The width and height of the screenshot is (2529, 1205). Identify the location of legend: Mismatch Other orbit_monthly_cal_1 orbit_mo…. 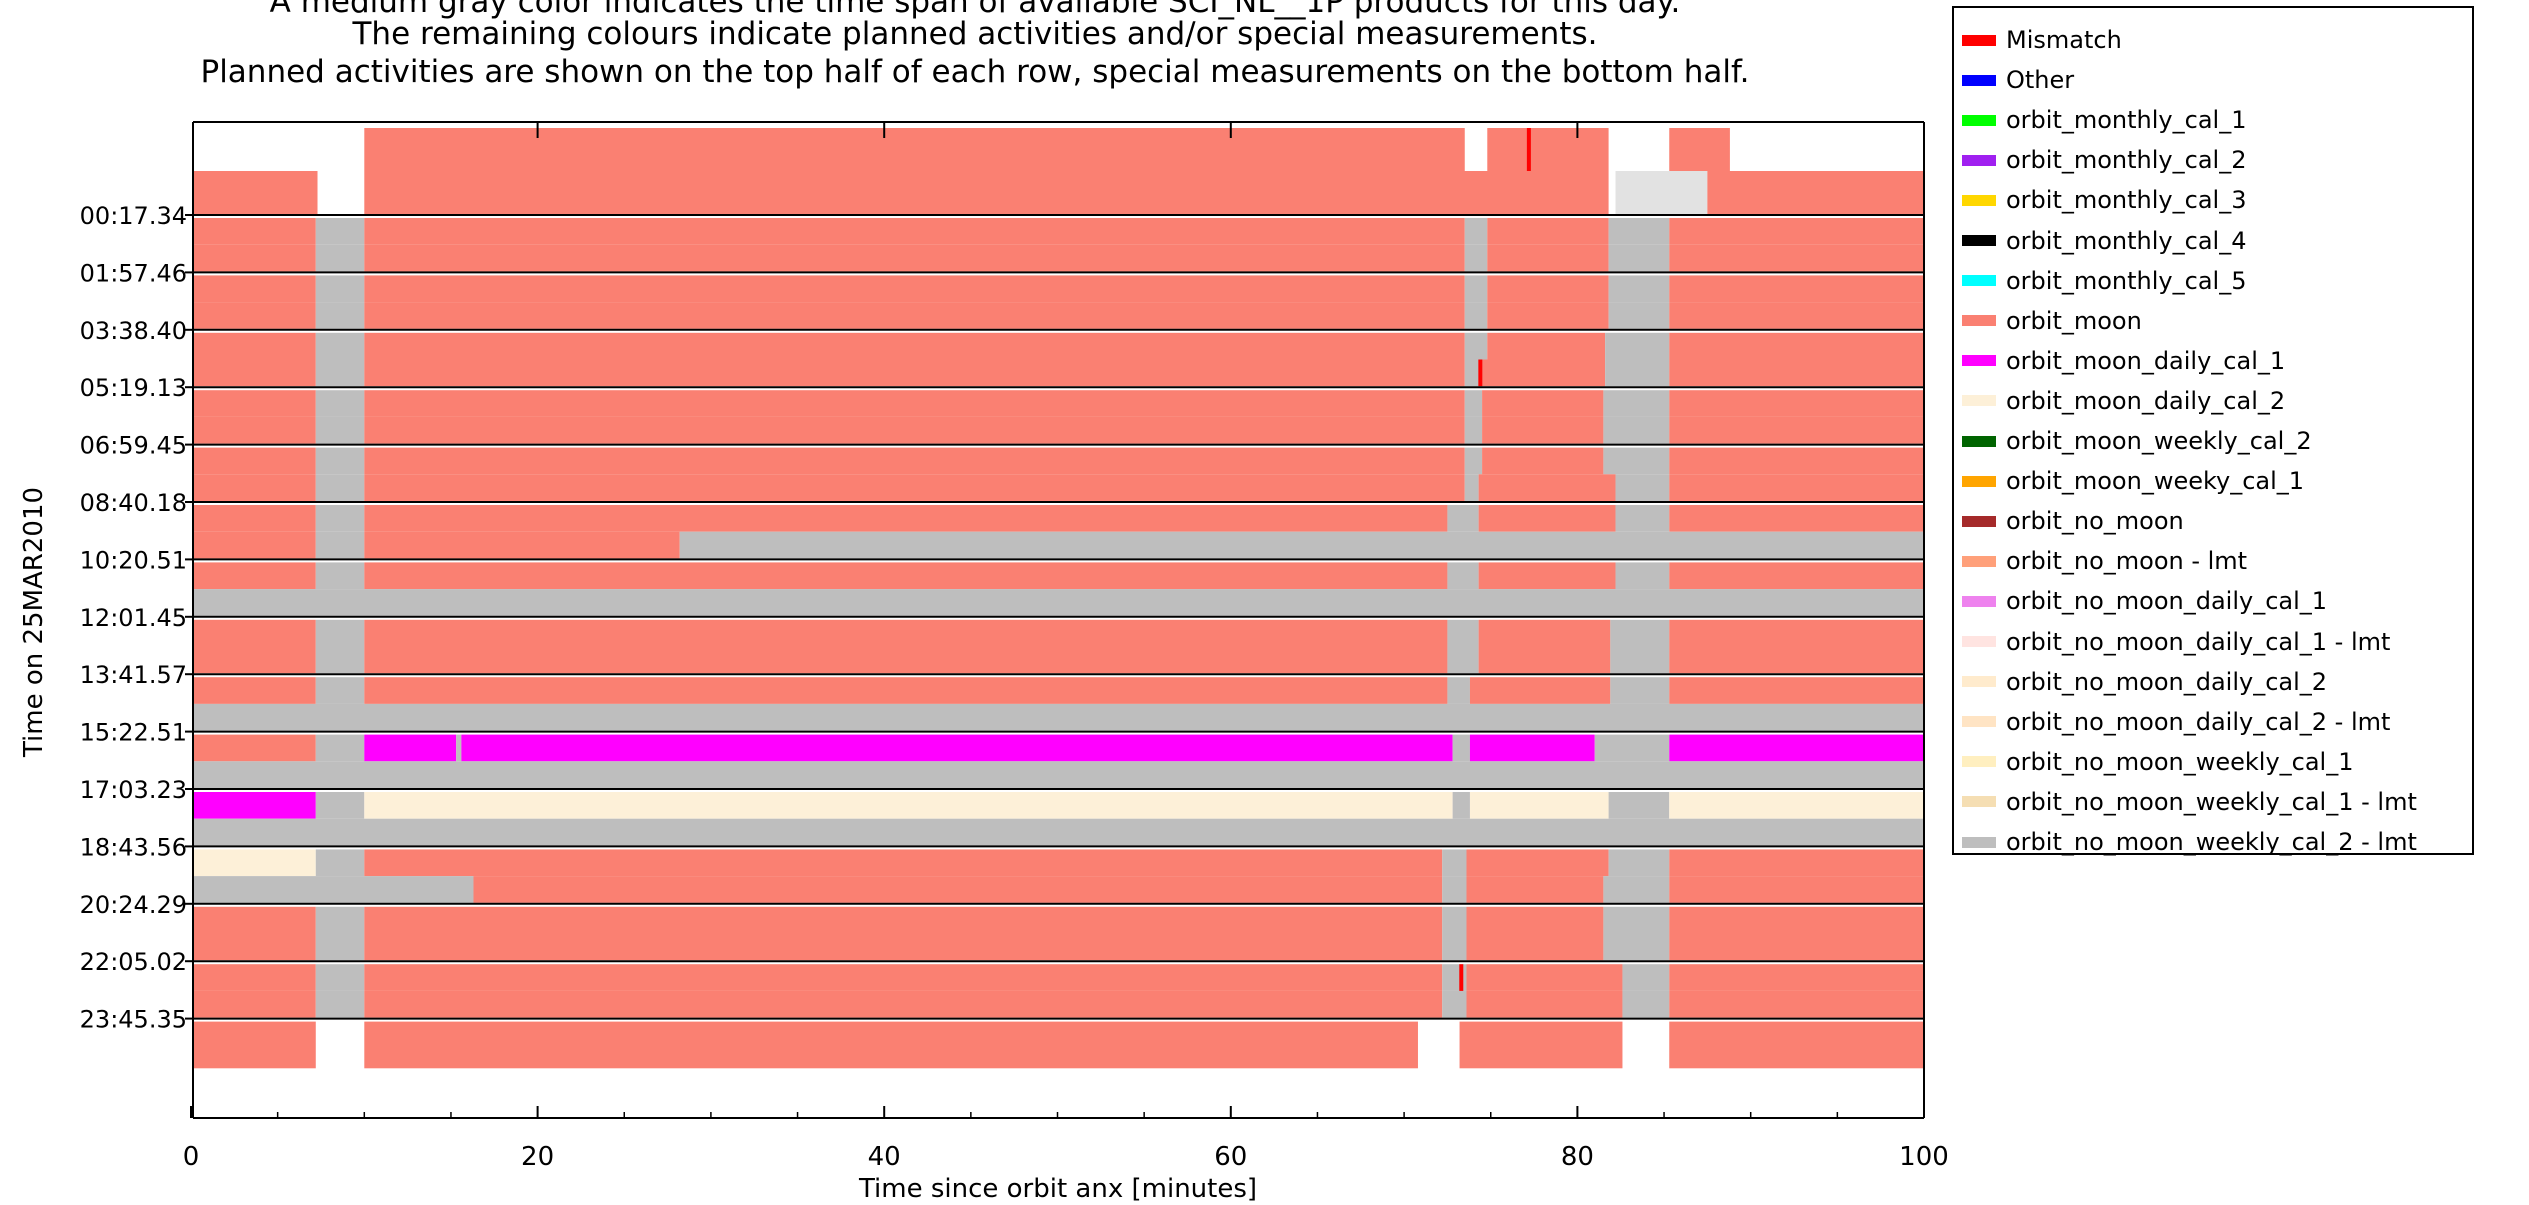
(2213, 431).